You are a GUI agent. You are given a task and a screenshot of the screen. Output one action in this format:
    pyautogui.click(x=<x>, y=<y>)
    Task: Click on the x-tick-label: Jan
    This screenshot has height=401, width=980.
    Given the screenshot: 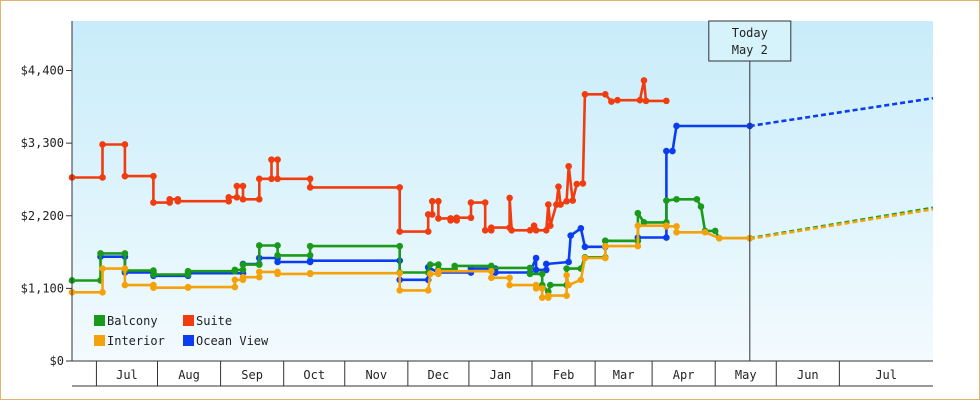 What is the action you would take?
    pyautogui.click(x=501, y=375)
    